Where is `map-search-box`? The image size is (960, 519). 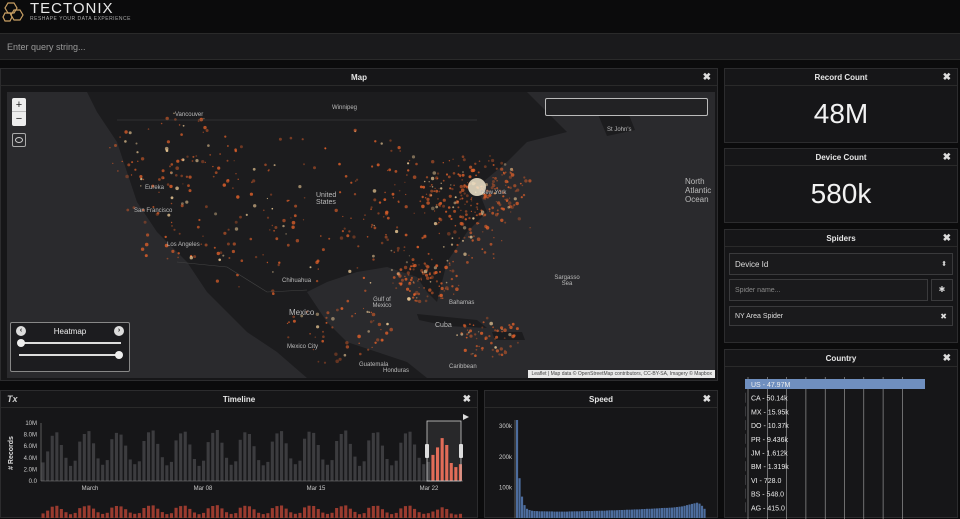
map-search-box is located at coordinates (626, 107).